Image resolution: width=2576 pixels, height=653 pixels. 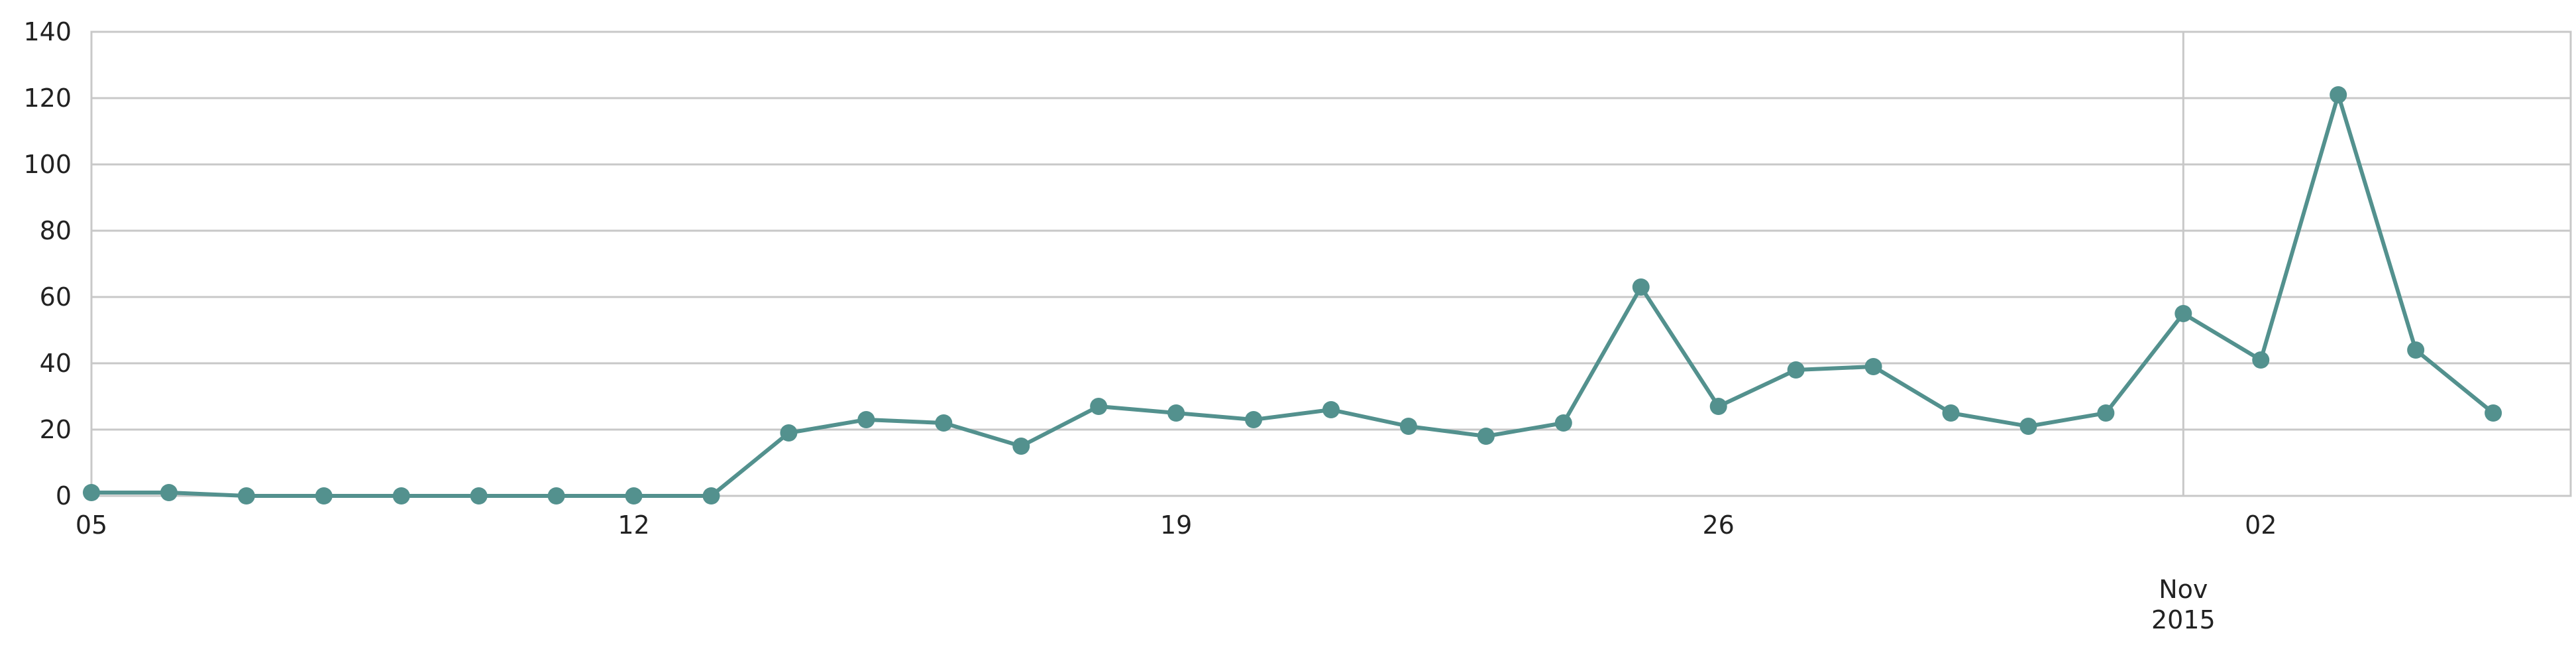 What do you see at coordinates (64, 495) in the screenshot?
I see `y-tick-label: 0` at bounding box center [64, 495].